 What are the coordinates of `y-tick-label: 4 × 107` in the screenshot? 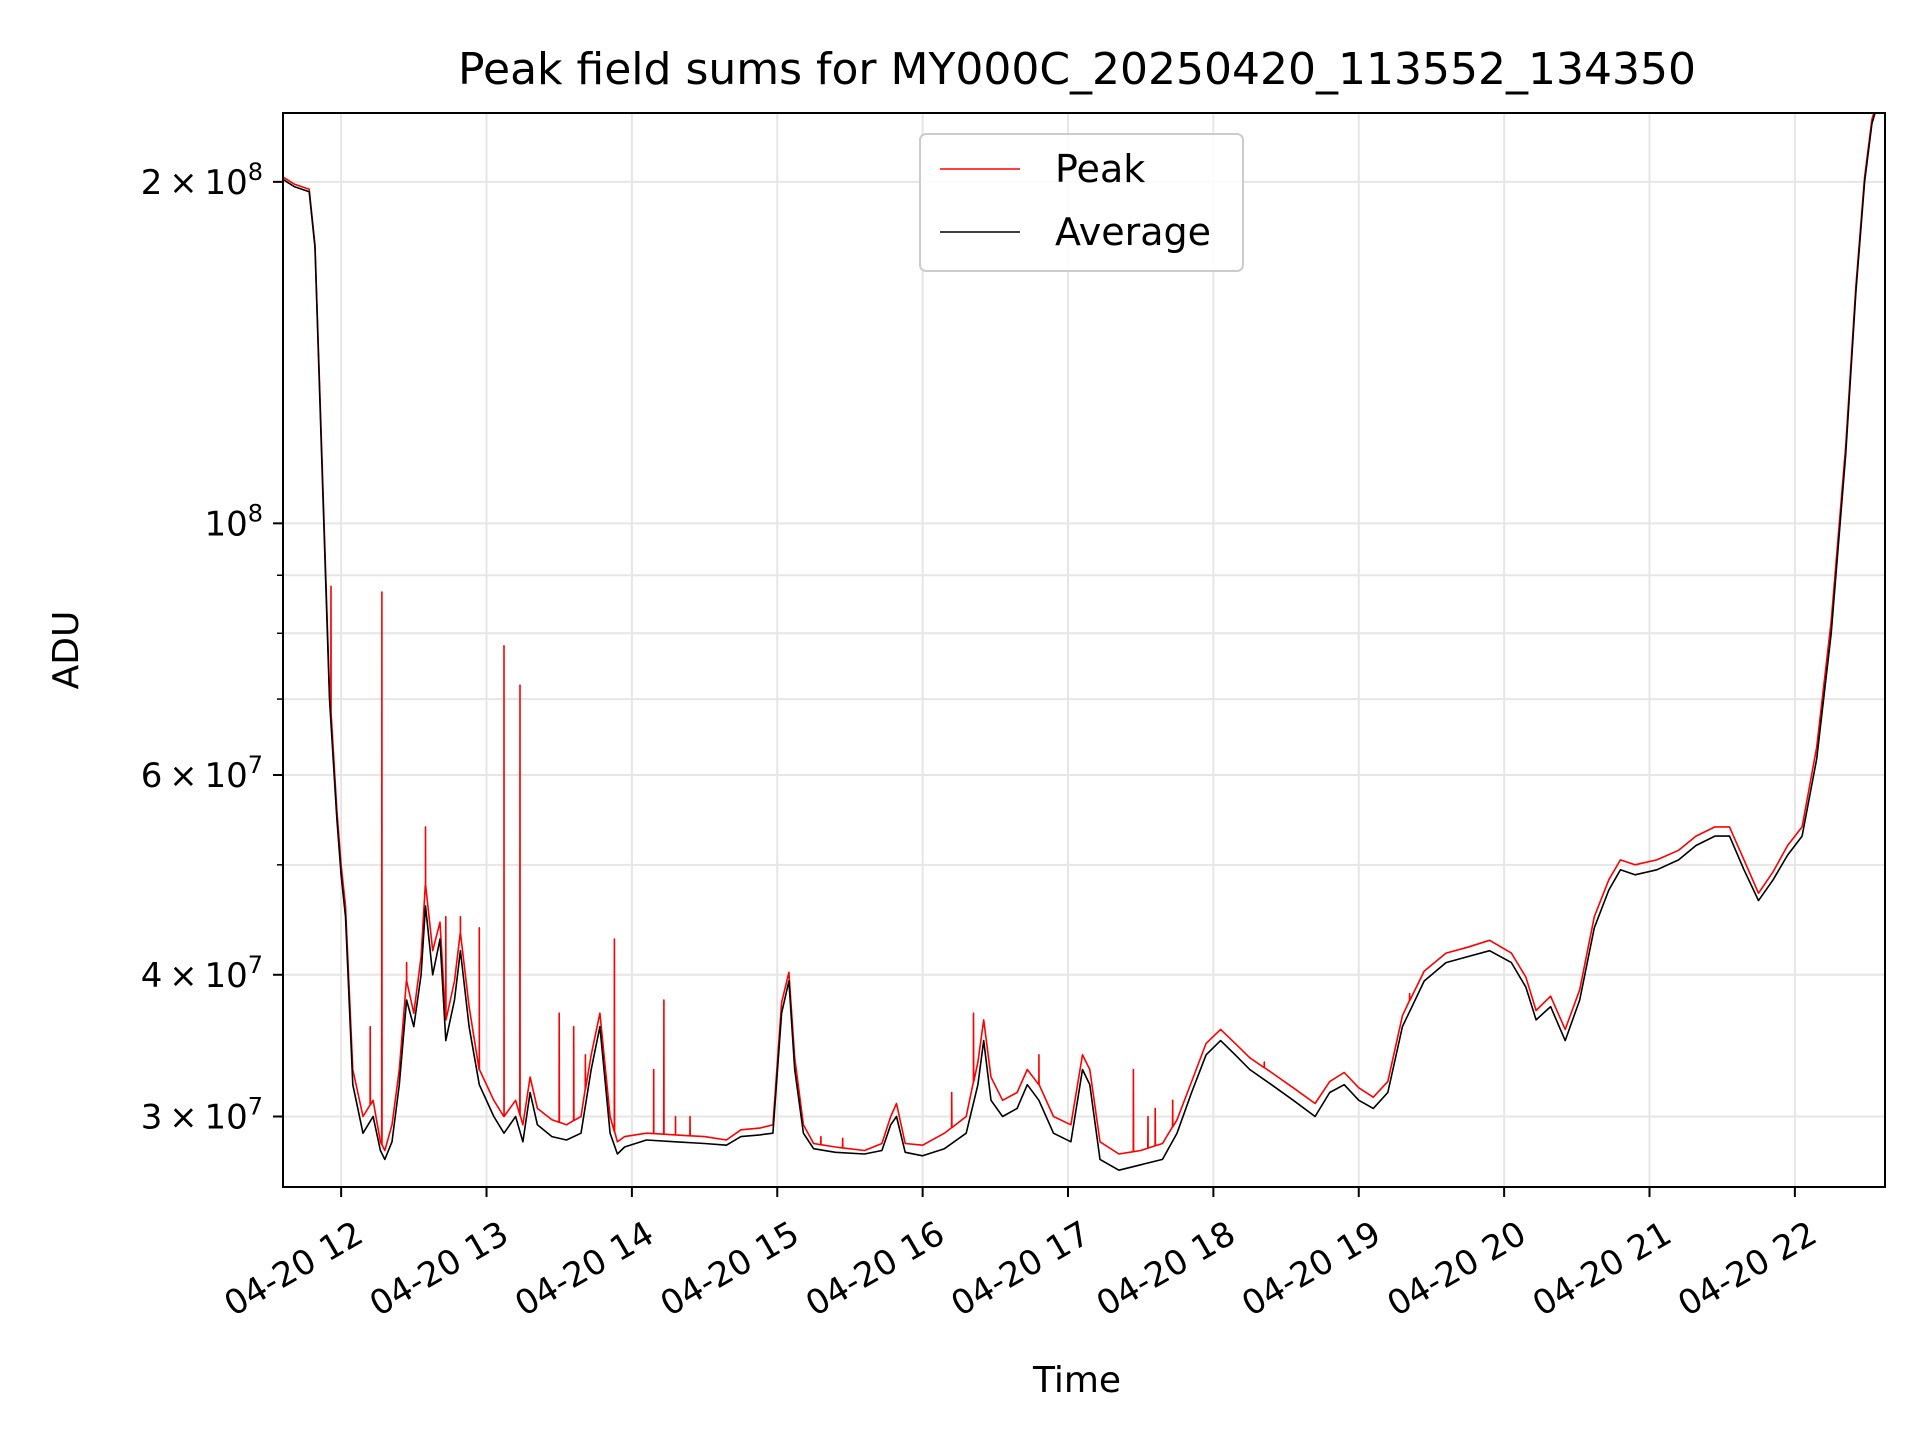 It's located at (202, 973).